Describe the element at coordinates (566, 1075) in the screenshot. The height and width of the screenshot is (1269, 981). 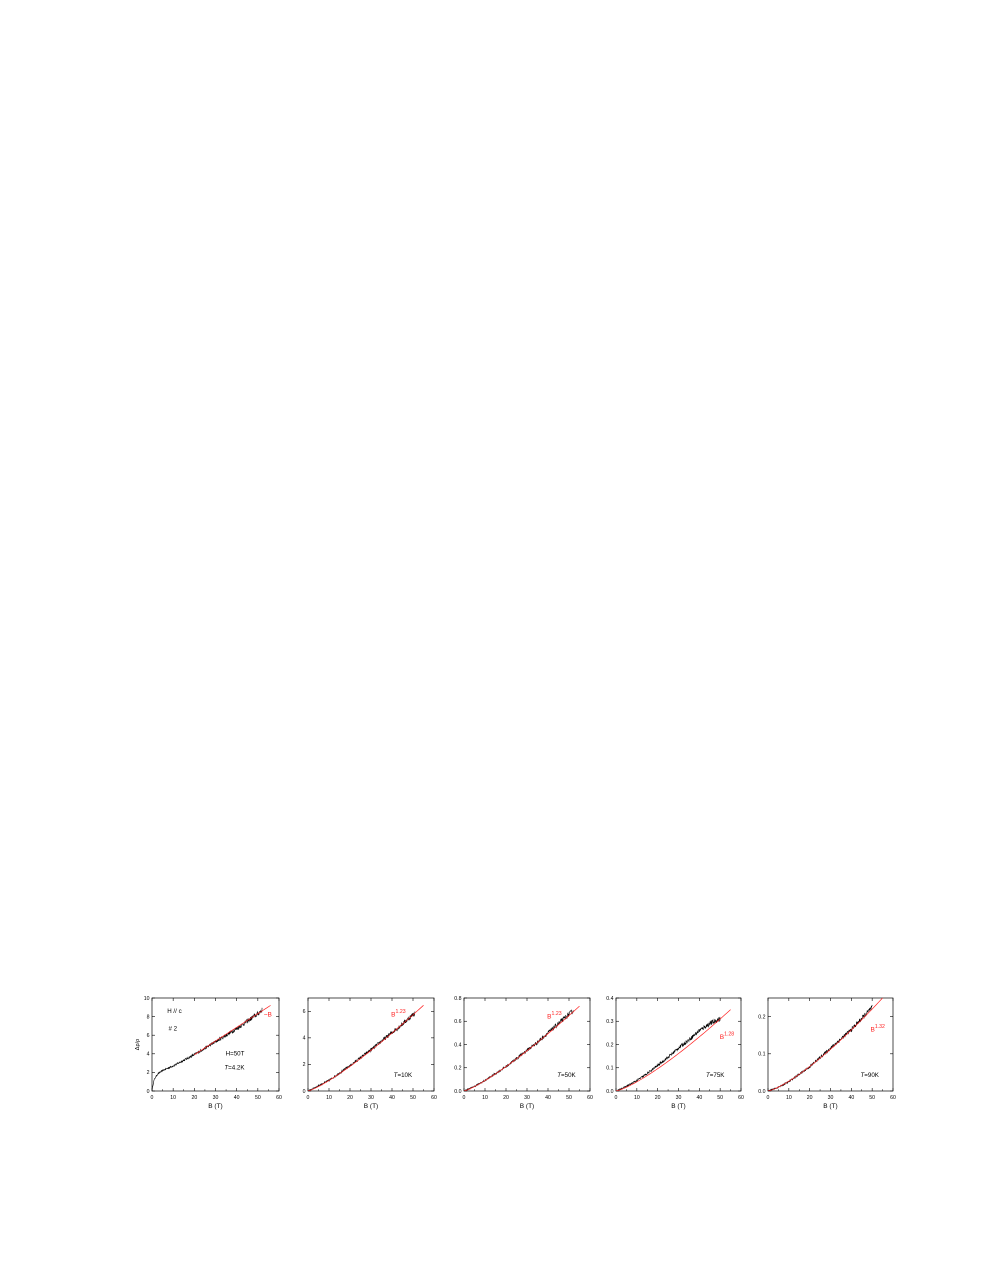
I see `annotation-label: T=50K` at that location.